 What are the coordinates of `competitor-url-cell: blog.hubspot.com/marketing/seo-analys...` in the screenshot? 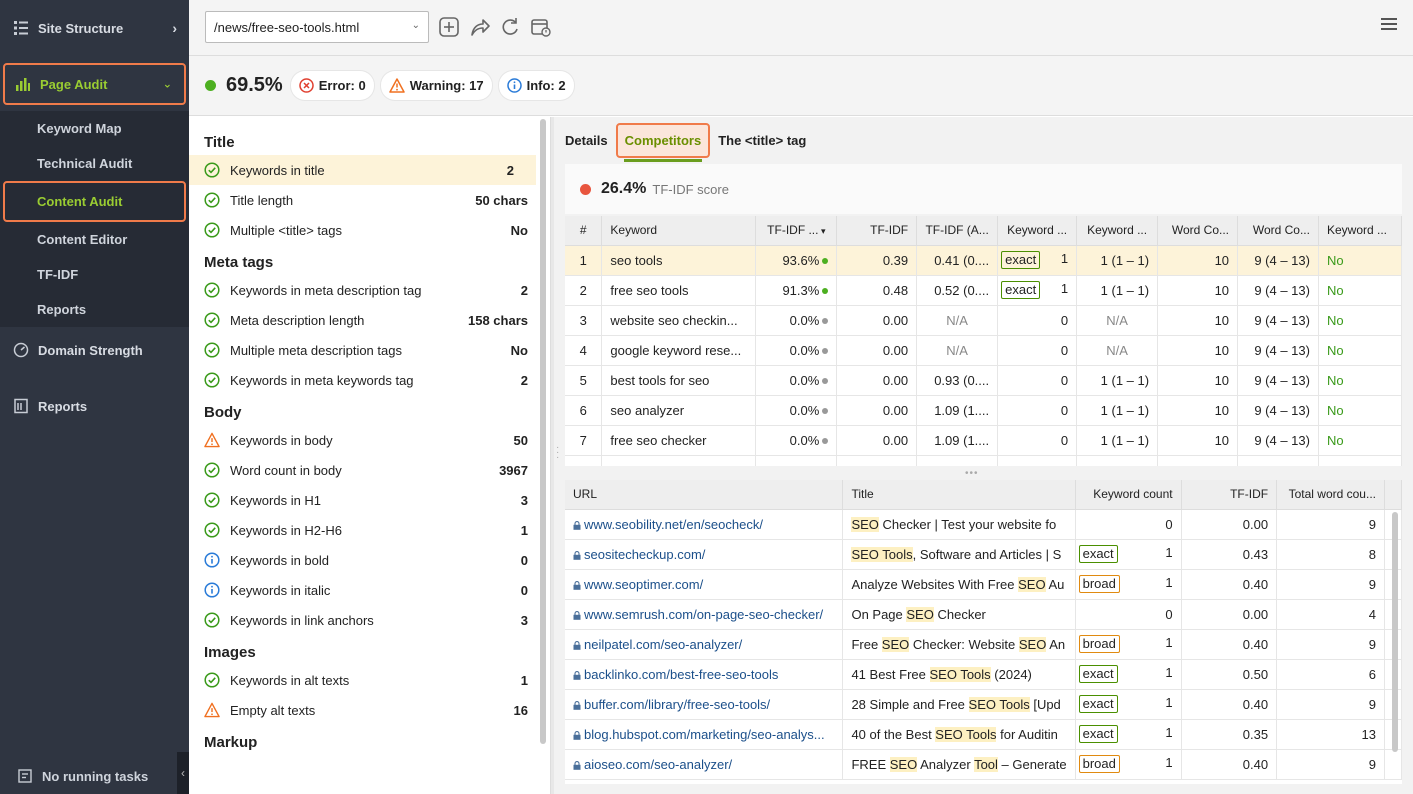 It's located at (704, 734).